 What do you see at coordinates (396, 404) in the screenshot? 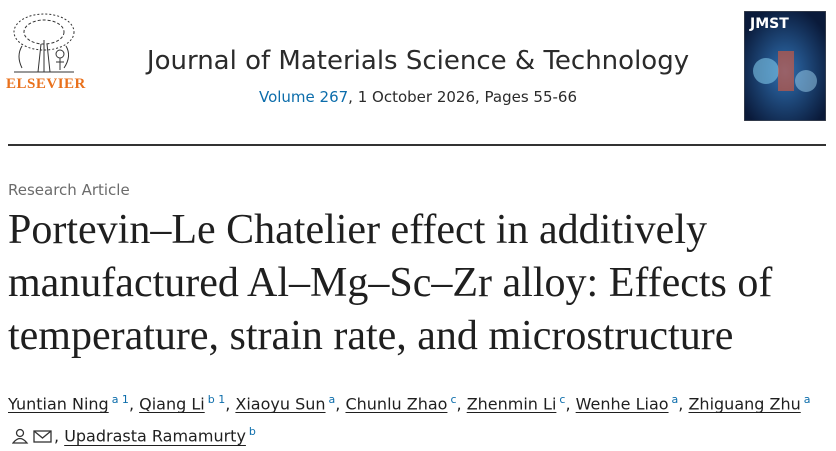
I see `author-name: Chunlu Zhao` at bounding box center [396, 404].